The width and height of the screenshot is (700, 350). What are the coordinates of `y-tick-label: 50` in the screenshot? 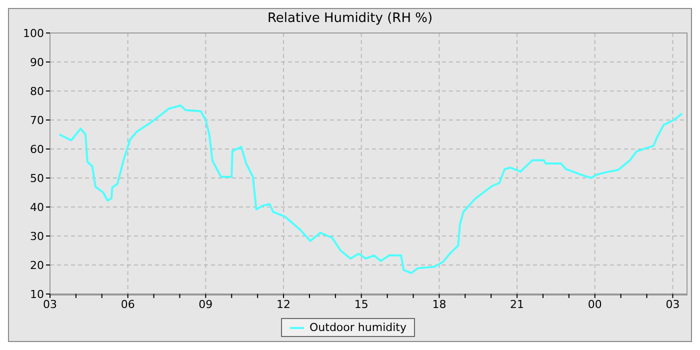 It's located at (37, 178).